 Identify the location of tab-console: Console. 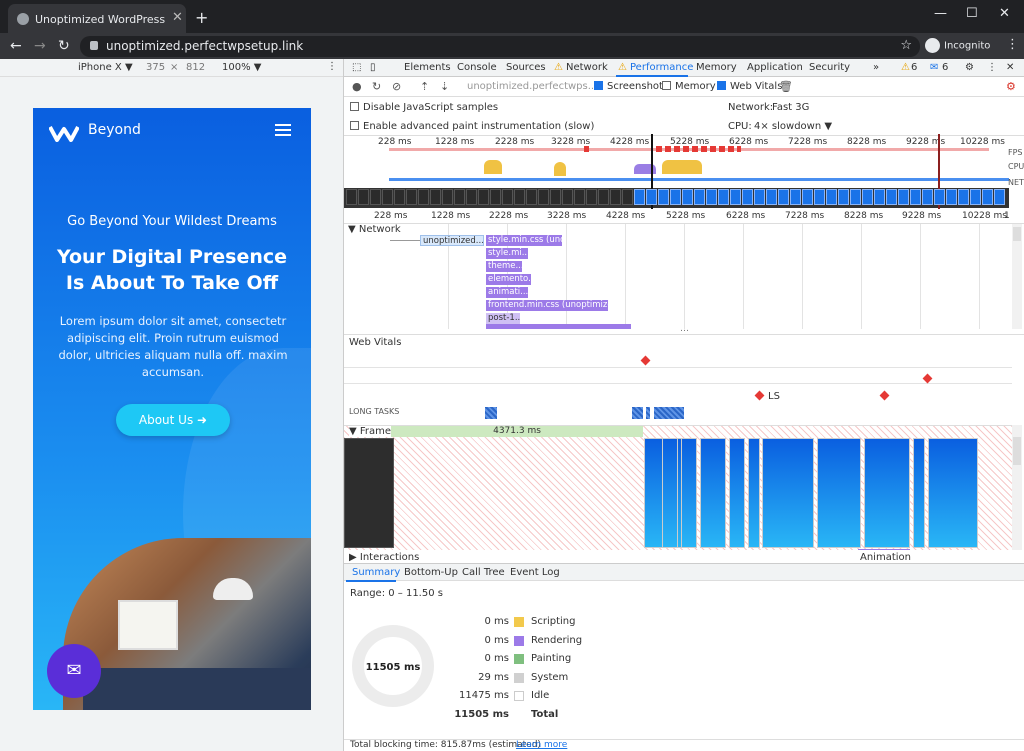
(477, 67).